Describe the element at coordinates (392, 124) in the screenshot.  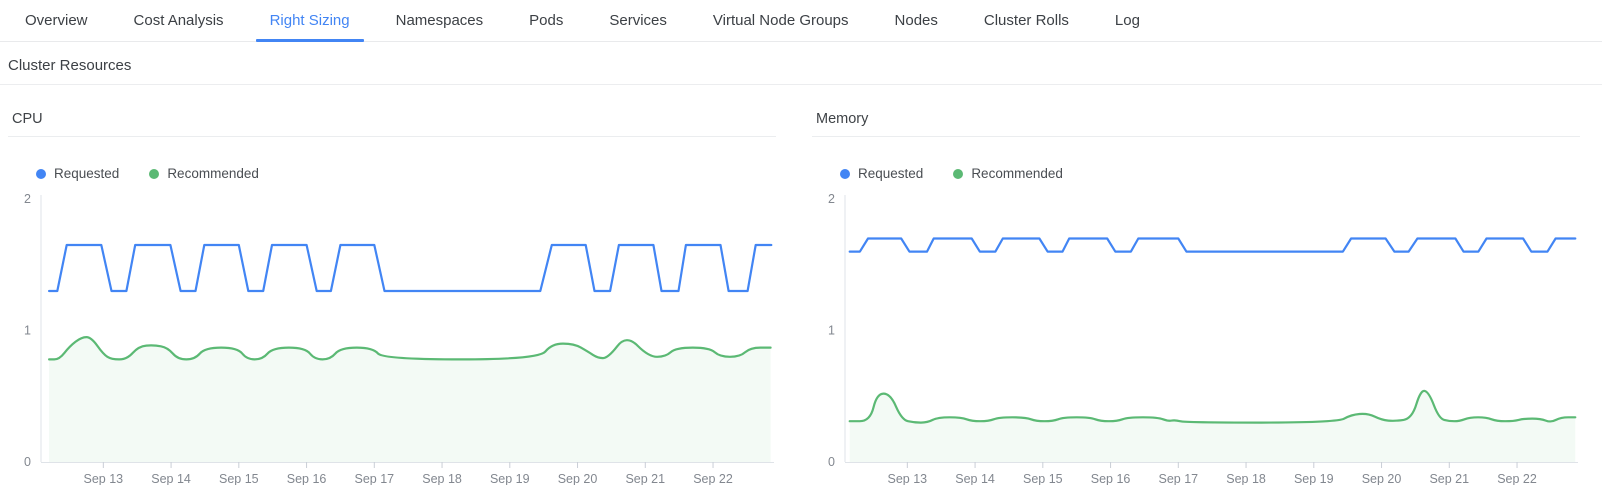
I see `chart-title-cpu: CPU` at that location.